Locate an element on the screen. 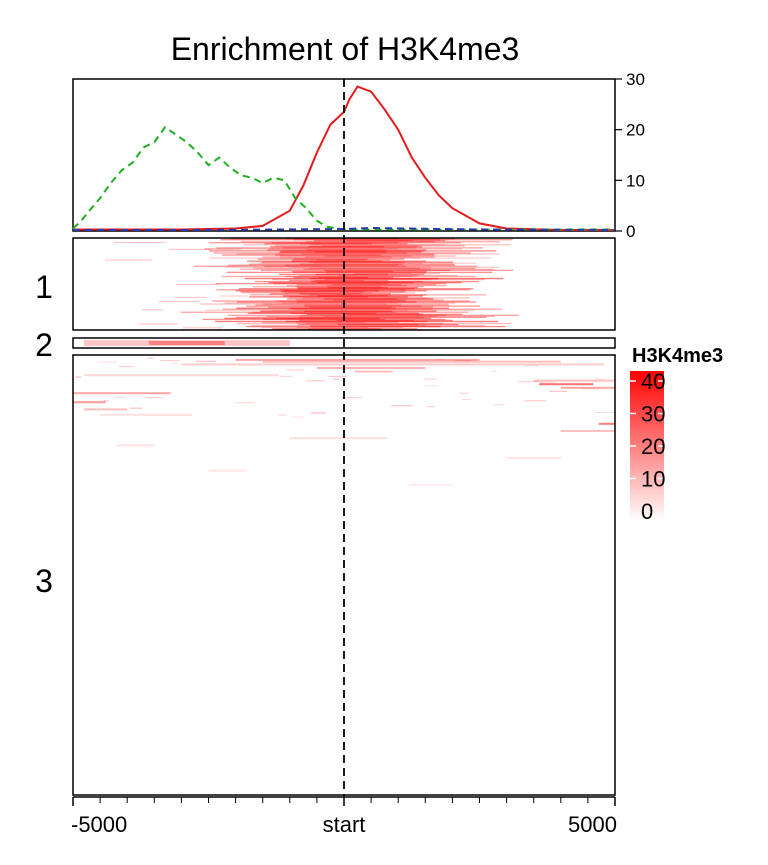 This screenshot has height=865, width=768. cluster-label: 1 is located at coordinates (44, 287).